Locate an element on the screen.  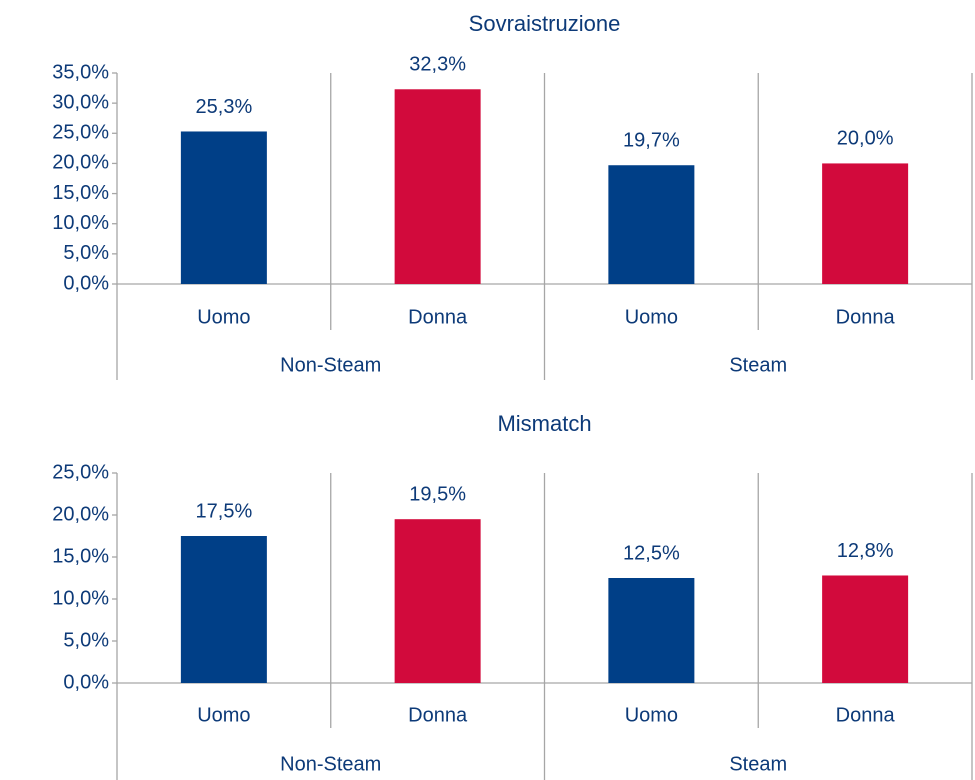
value-label: 19,7% is located at coordinates (651, 141).